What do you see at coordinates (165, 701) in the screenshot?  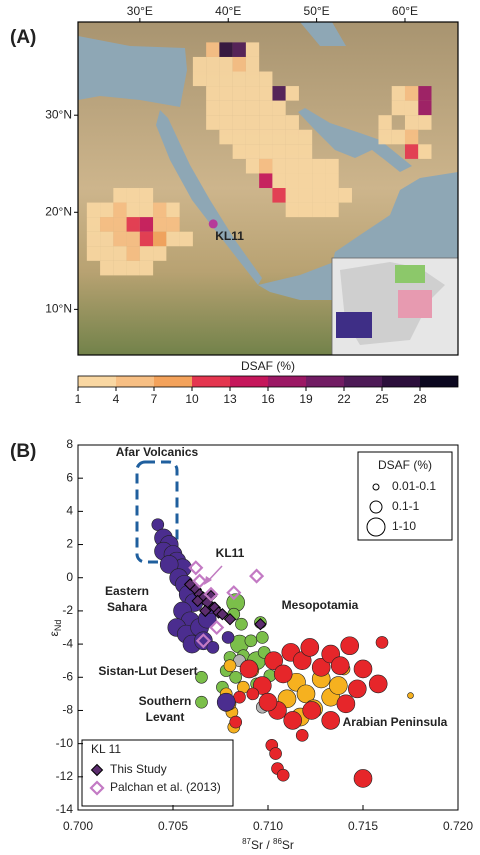 I see `annotation: Southern` at bounding box center [165, 701].